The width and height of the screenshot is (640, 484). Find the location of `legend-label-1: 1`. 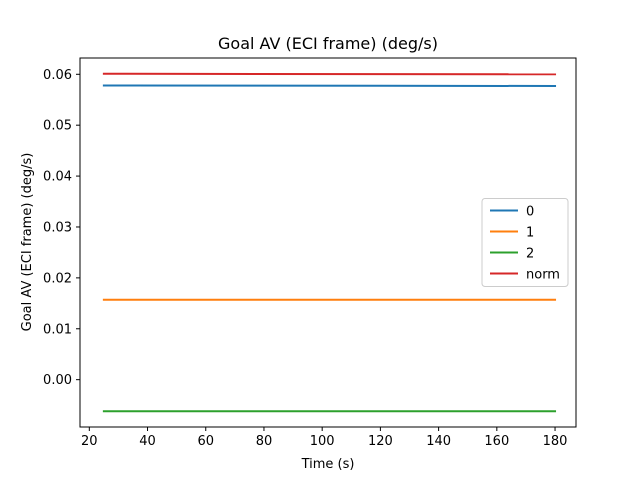

legend-label-1: 1 is located at coordinates (530, 233).